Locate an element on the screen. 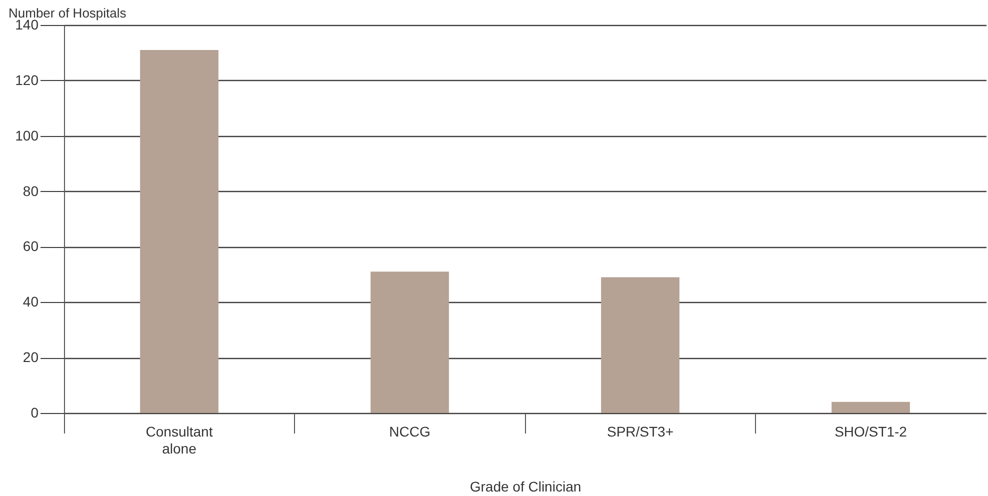 This screenshot has width=988, height=496. y-tick-label: 20 is located at coordinates (30, 357).